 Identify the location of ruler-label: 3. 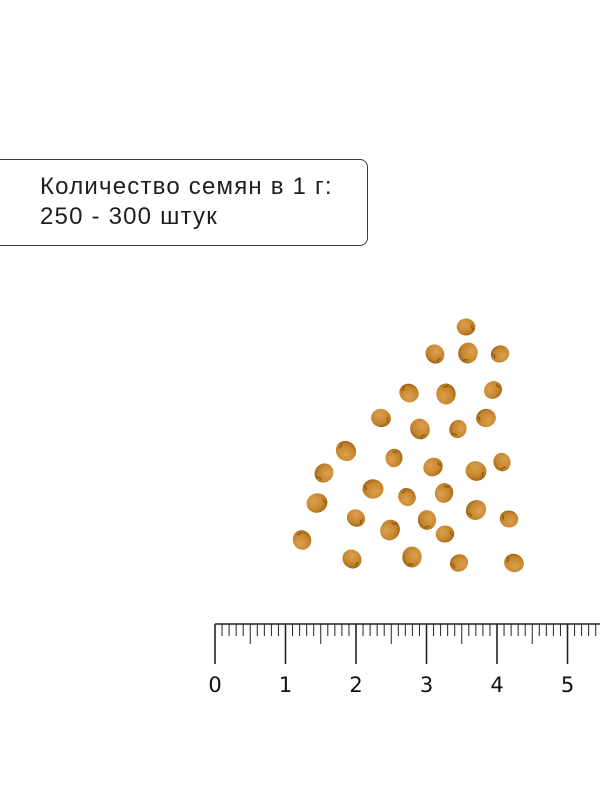
(426, 685).